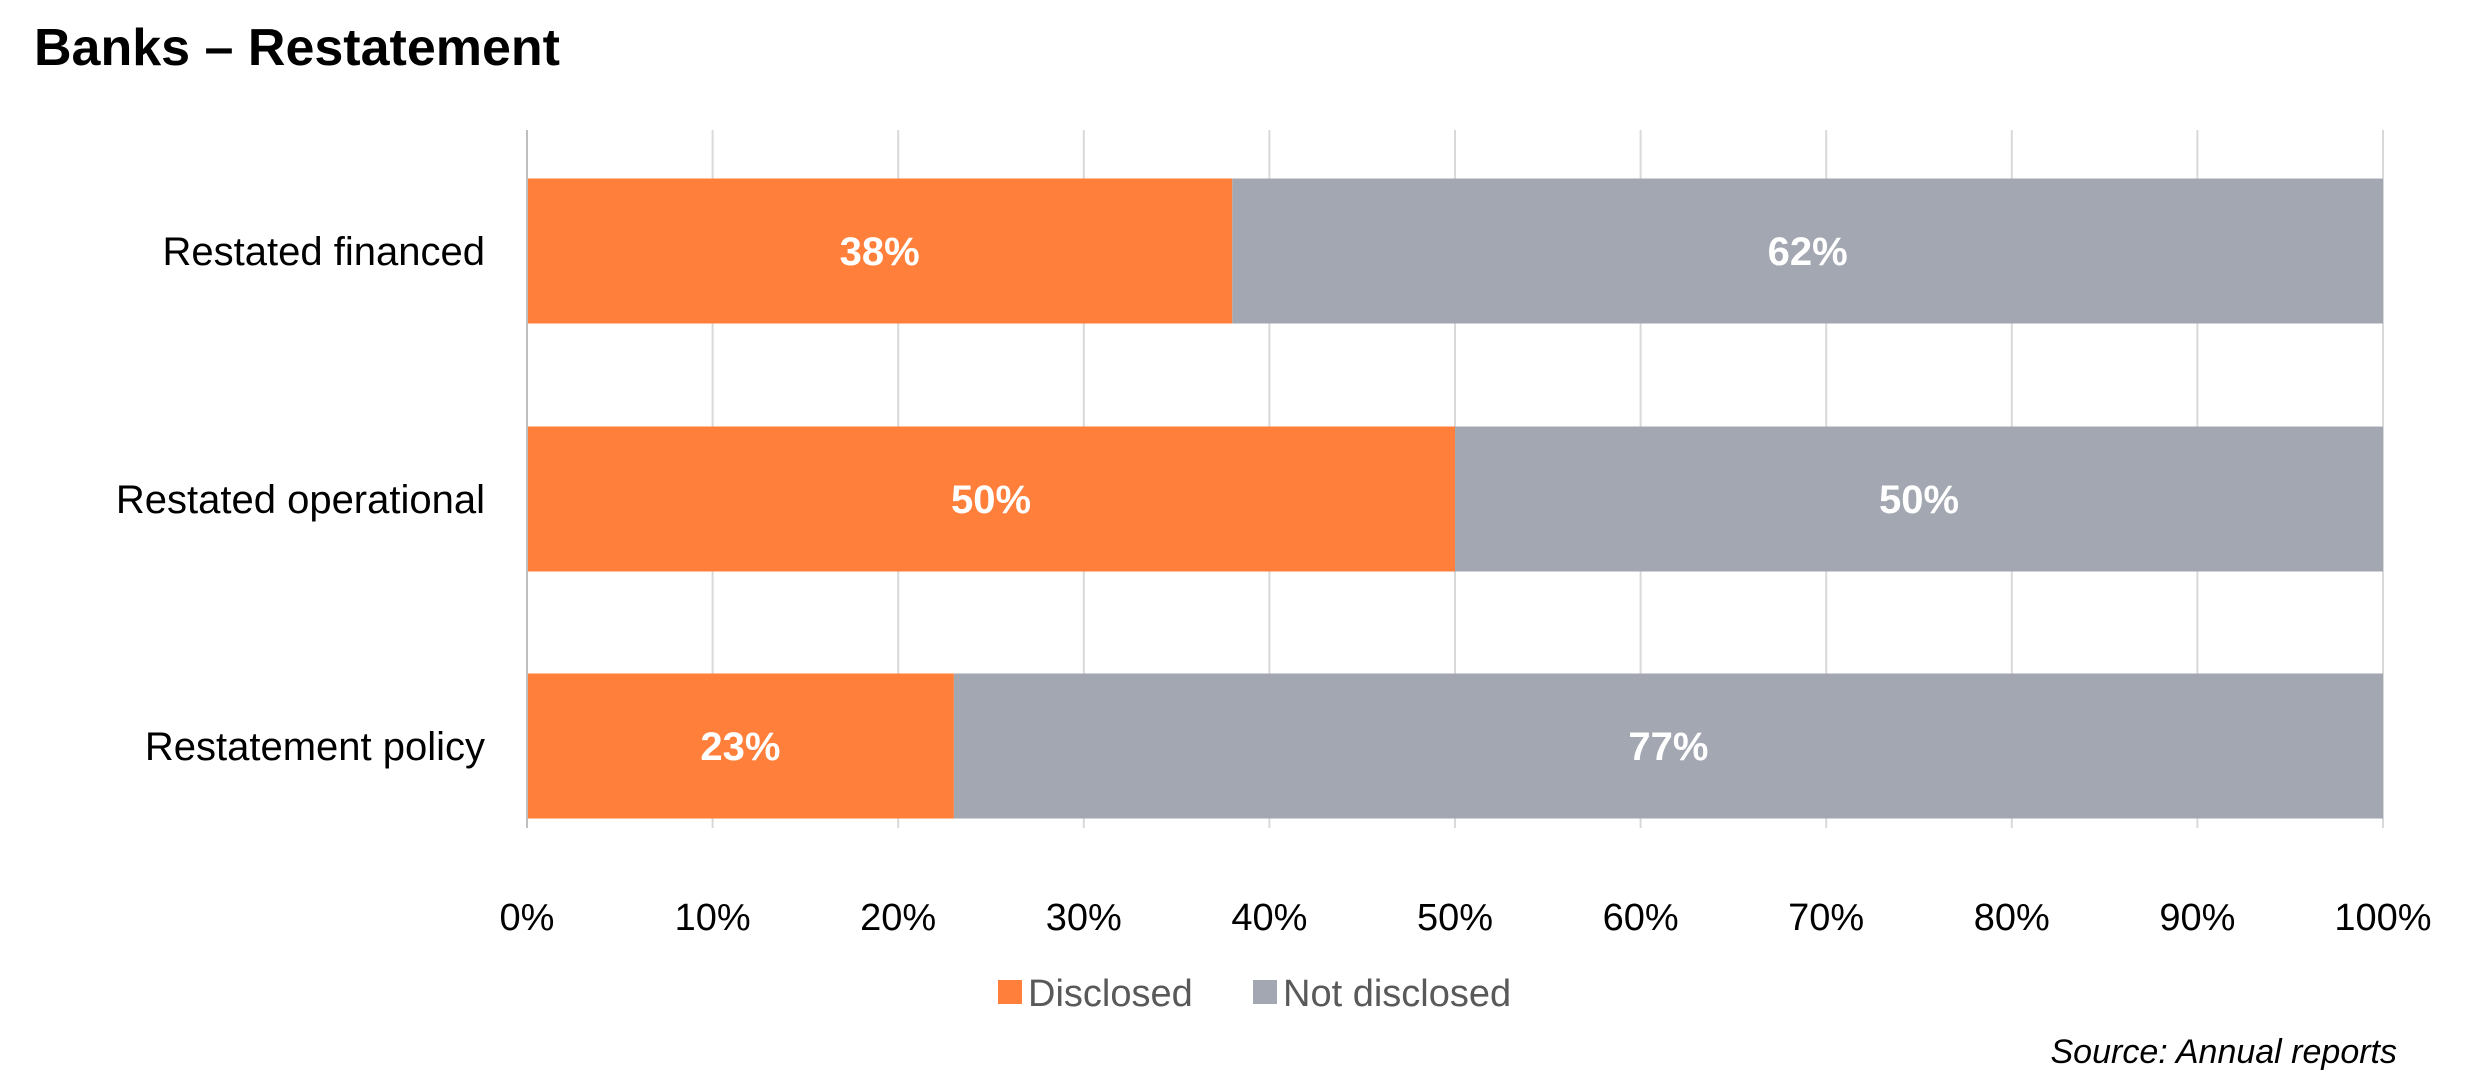 This screenshot has width=2479, height=1088. What do you see at coordinates (315, 747) in the screenshot?
I see `category-label-2: Restatement policy` at bounding box center [315, 747].